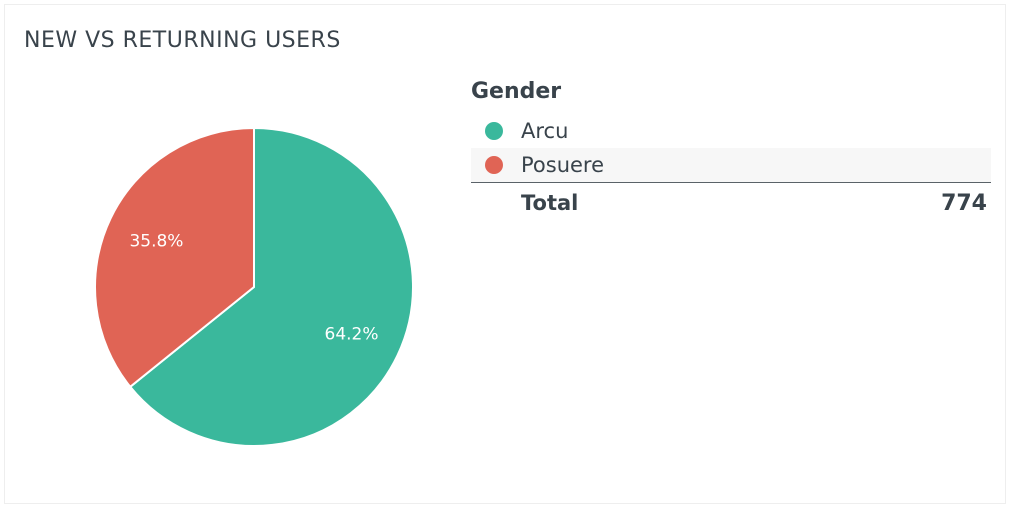  Describe the element at coordinates (550, 203) in the screenshot. I see `total-label: Total` at that location.